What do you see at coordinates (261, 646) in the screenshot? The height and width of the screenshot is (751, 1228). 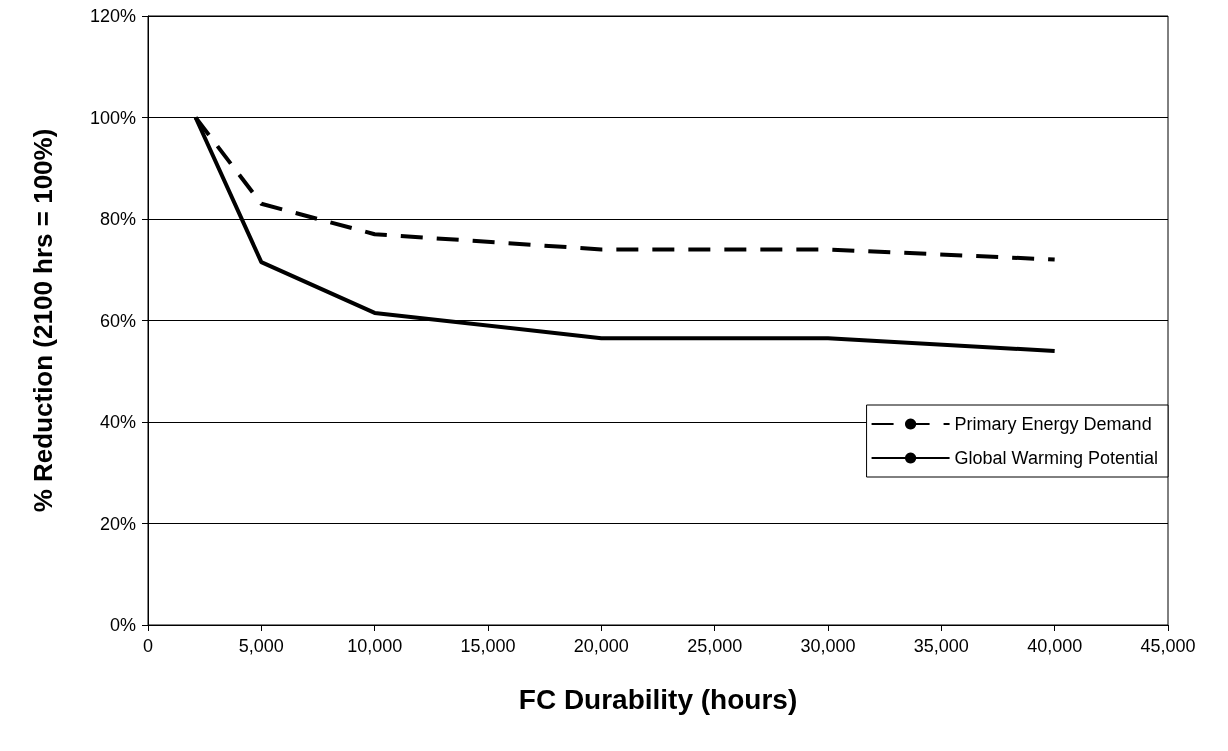 I see `x-tick-label: 5,000` at bounding box center [261, 646].